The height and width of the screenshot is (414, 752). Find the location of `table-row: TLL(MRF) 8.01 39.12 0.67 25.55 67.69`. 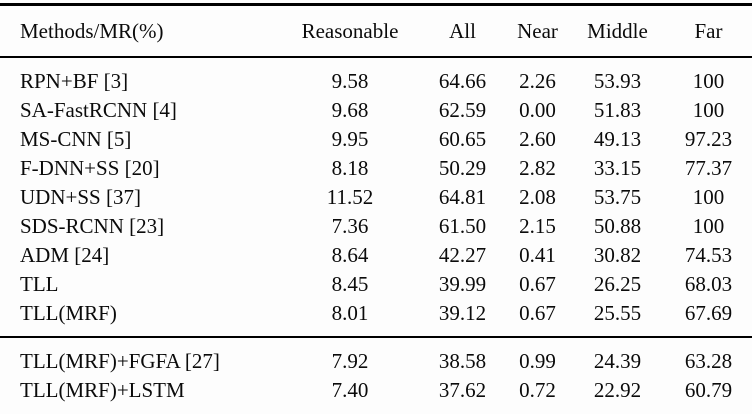

table-row: TLL(MRF) 8.01 39.12 0.67 25.55 67.69 is located at coordinates (376, 318).